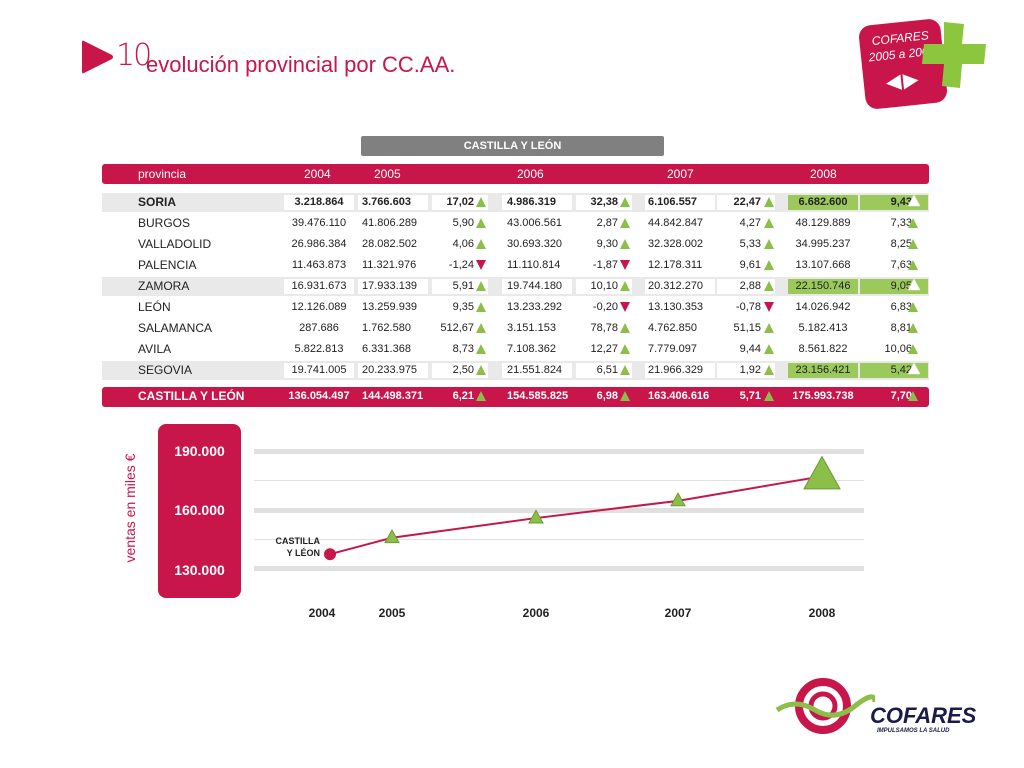 This screenshot has height=768, width=1024. What do you see at coordinates (387, 174) in the screenshot?
I see `header-2005: 2005` at bounding box center [387, 174].